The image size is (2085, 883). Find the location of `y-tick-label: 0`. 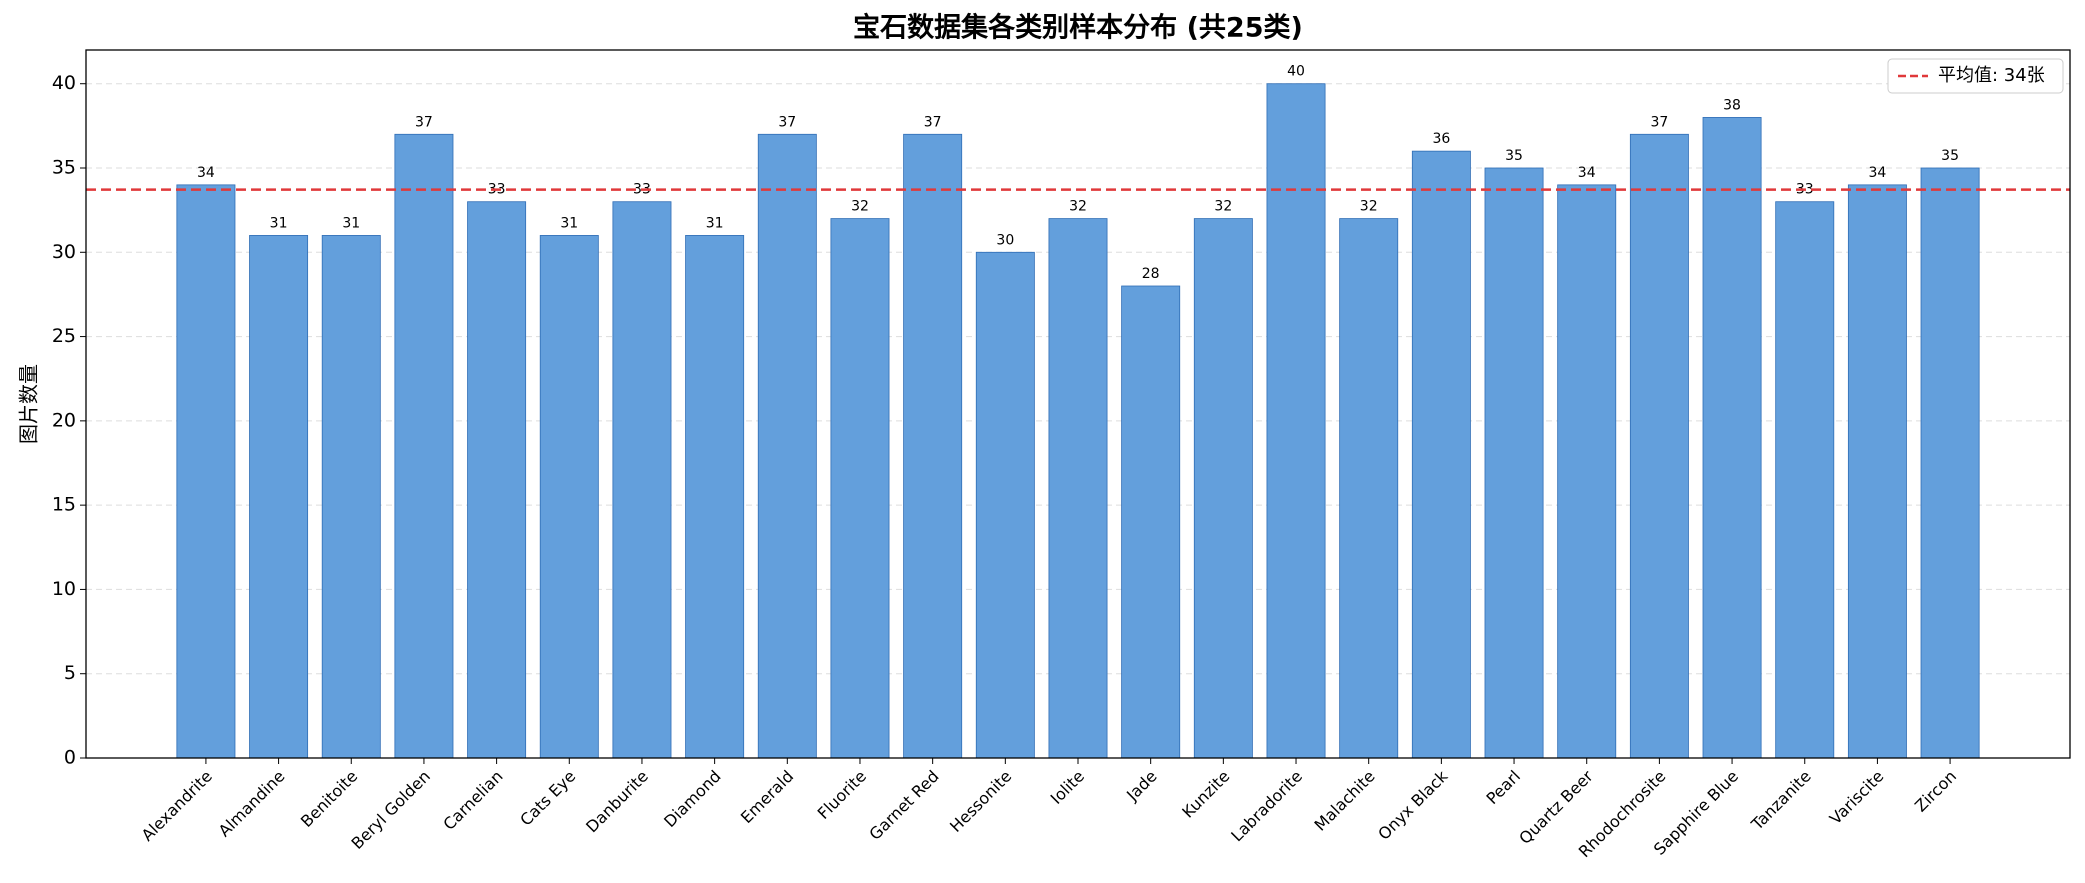

y-tick-label: 0 is located at coordinates (70, 758).